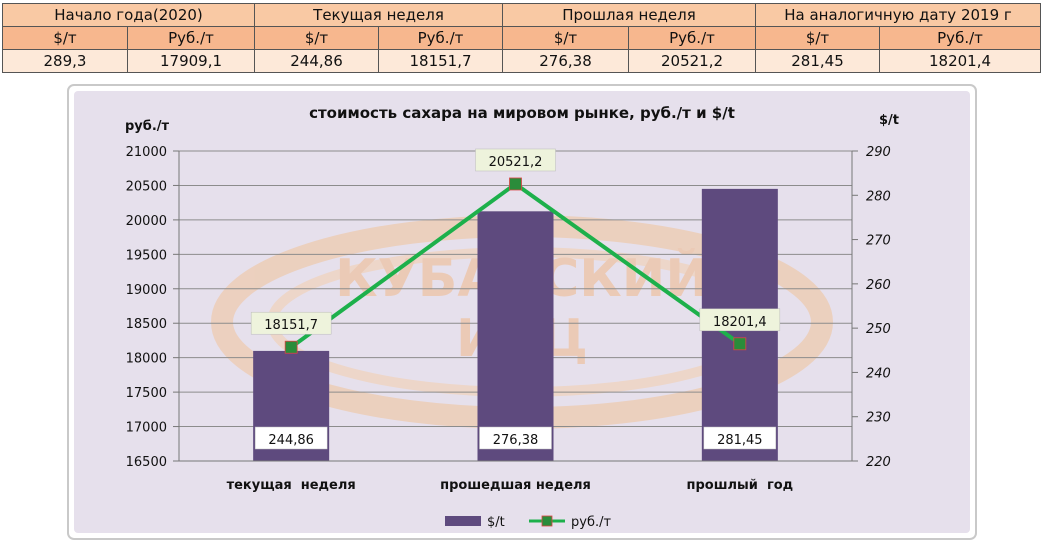  I want to click on left-axis-tick-label: 20000, so click(146, 221).